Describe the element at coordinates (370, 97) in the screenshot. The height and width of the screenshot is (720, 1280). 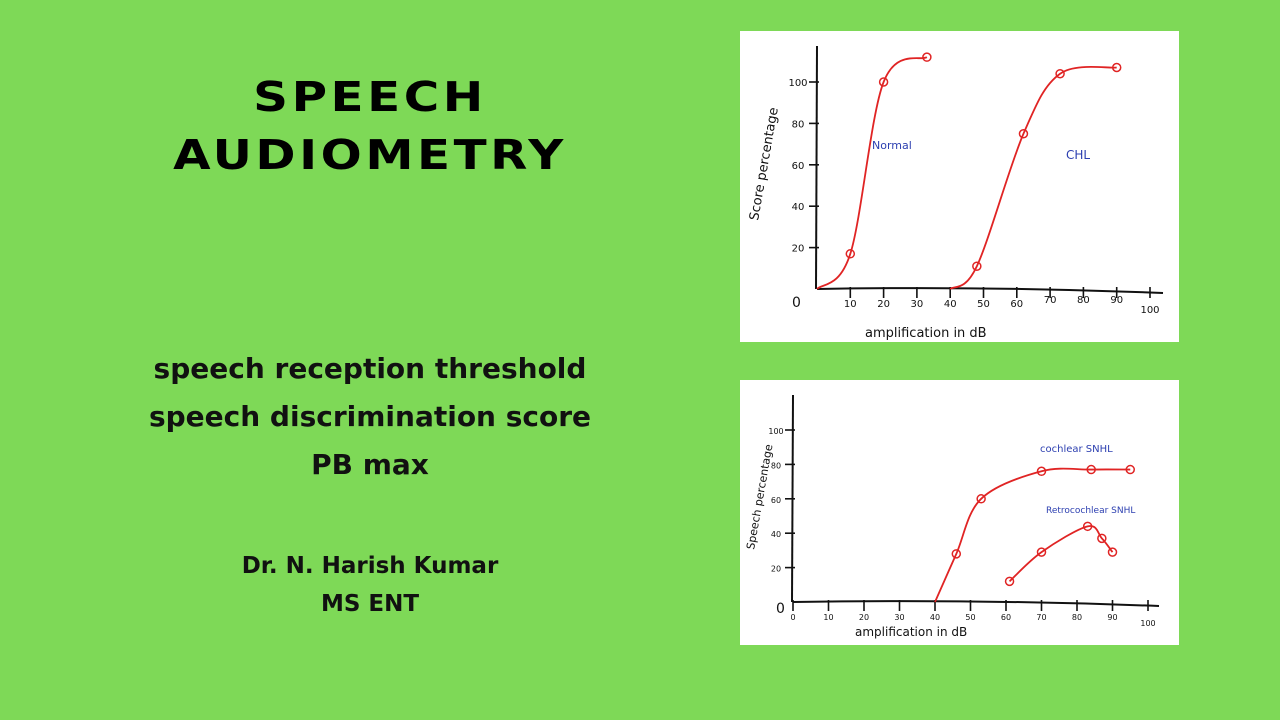
I see `title-line-1: SPEECH` at that location.